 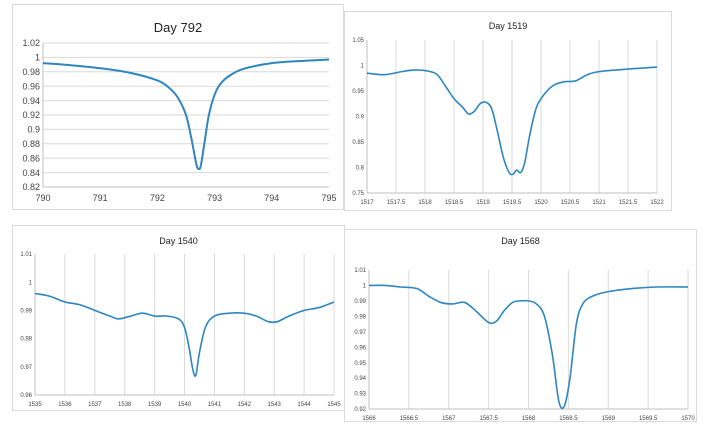 I want to click on x-tick-label: 1569.5, so click(x=648, y=418).